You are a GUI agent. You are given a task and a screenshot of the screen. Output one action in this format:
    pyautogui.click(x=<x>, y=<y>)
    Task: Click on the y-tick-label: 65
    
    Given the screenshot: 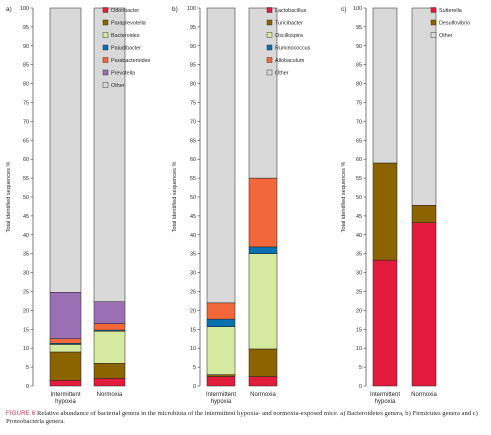 What is the action you would take?
    pyautogui.click(x=26, y=141)
    